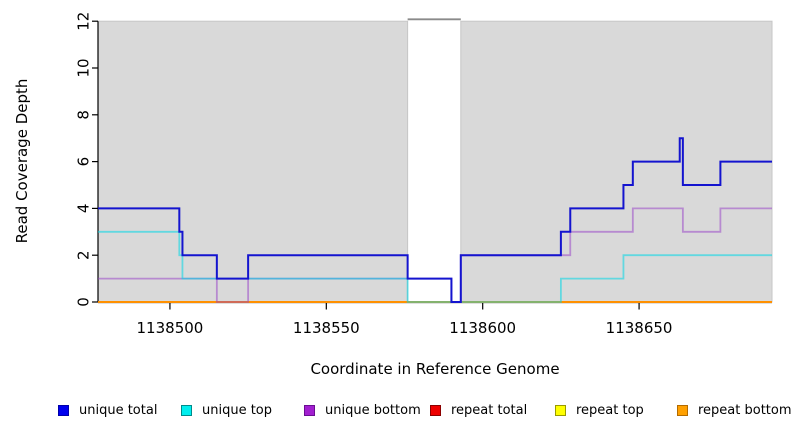  Describe the element at coordinates (237, 410) in the screenshot. I see `legend-label: unique top` at that location.